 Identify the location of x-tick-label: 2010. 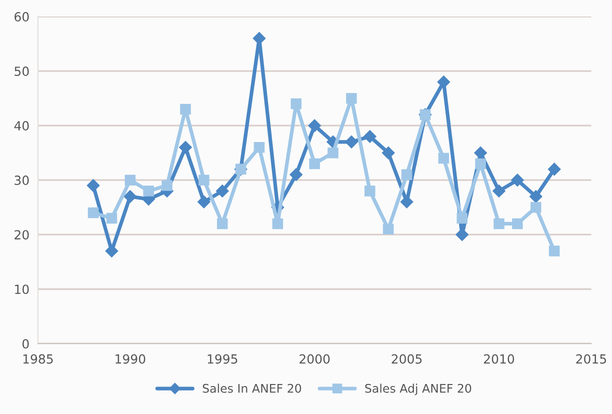
(499, 359).